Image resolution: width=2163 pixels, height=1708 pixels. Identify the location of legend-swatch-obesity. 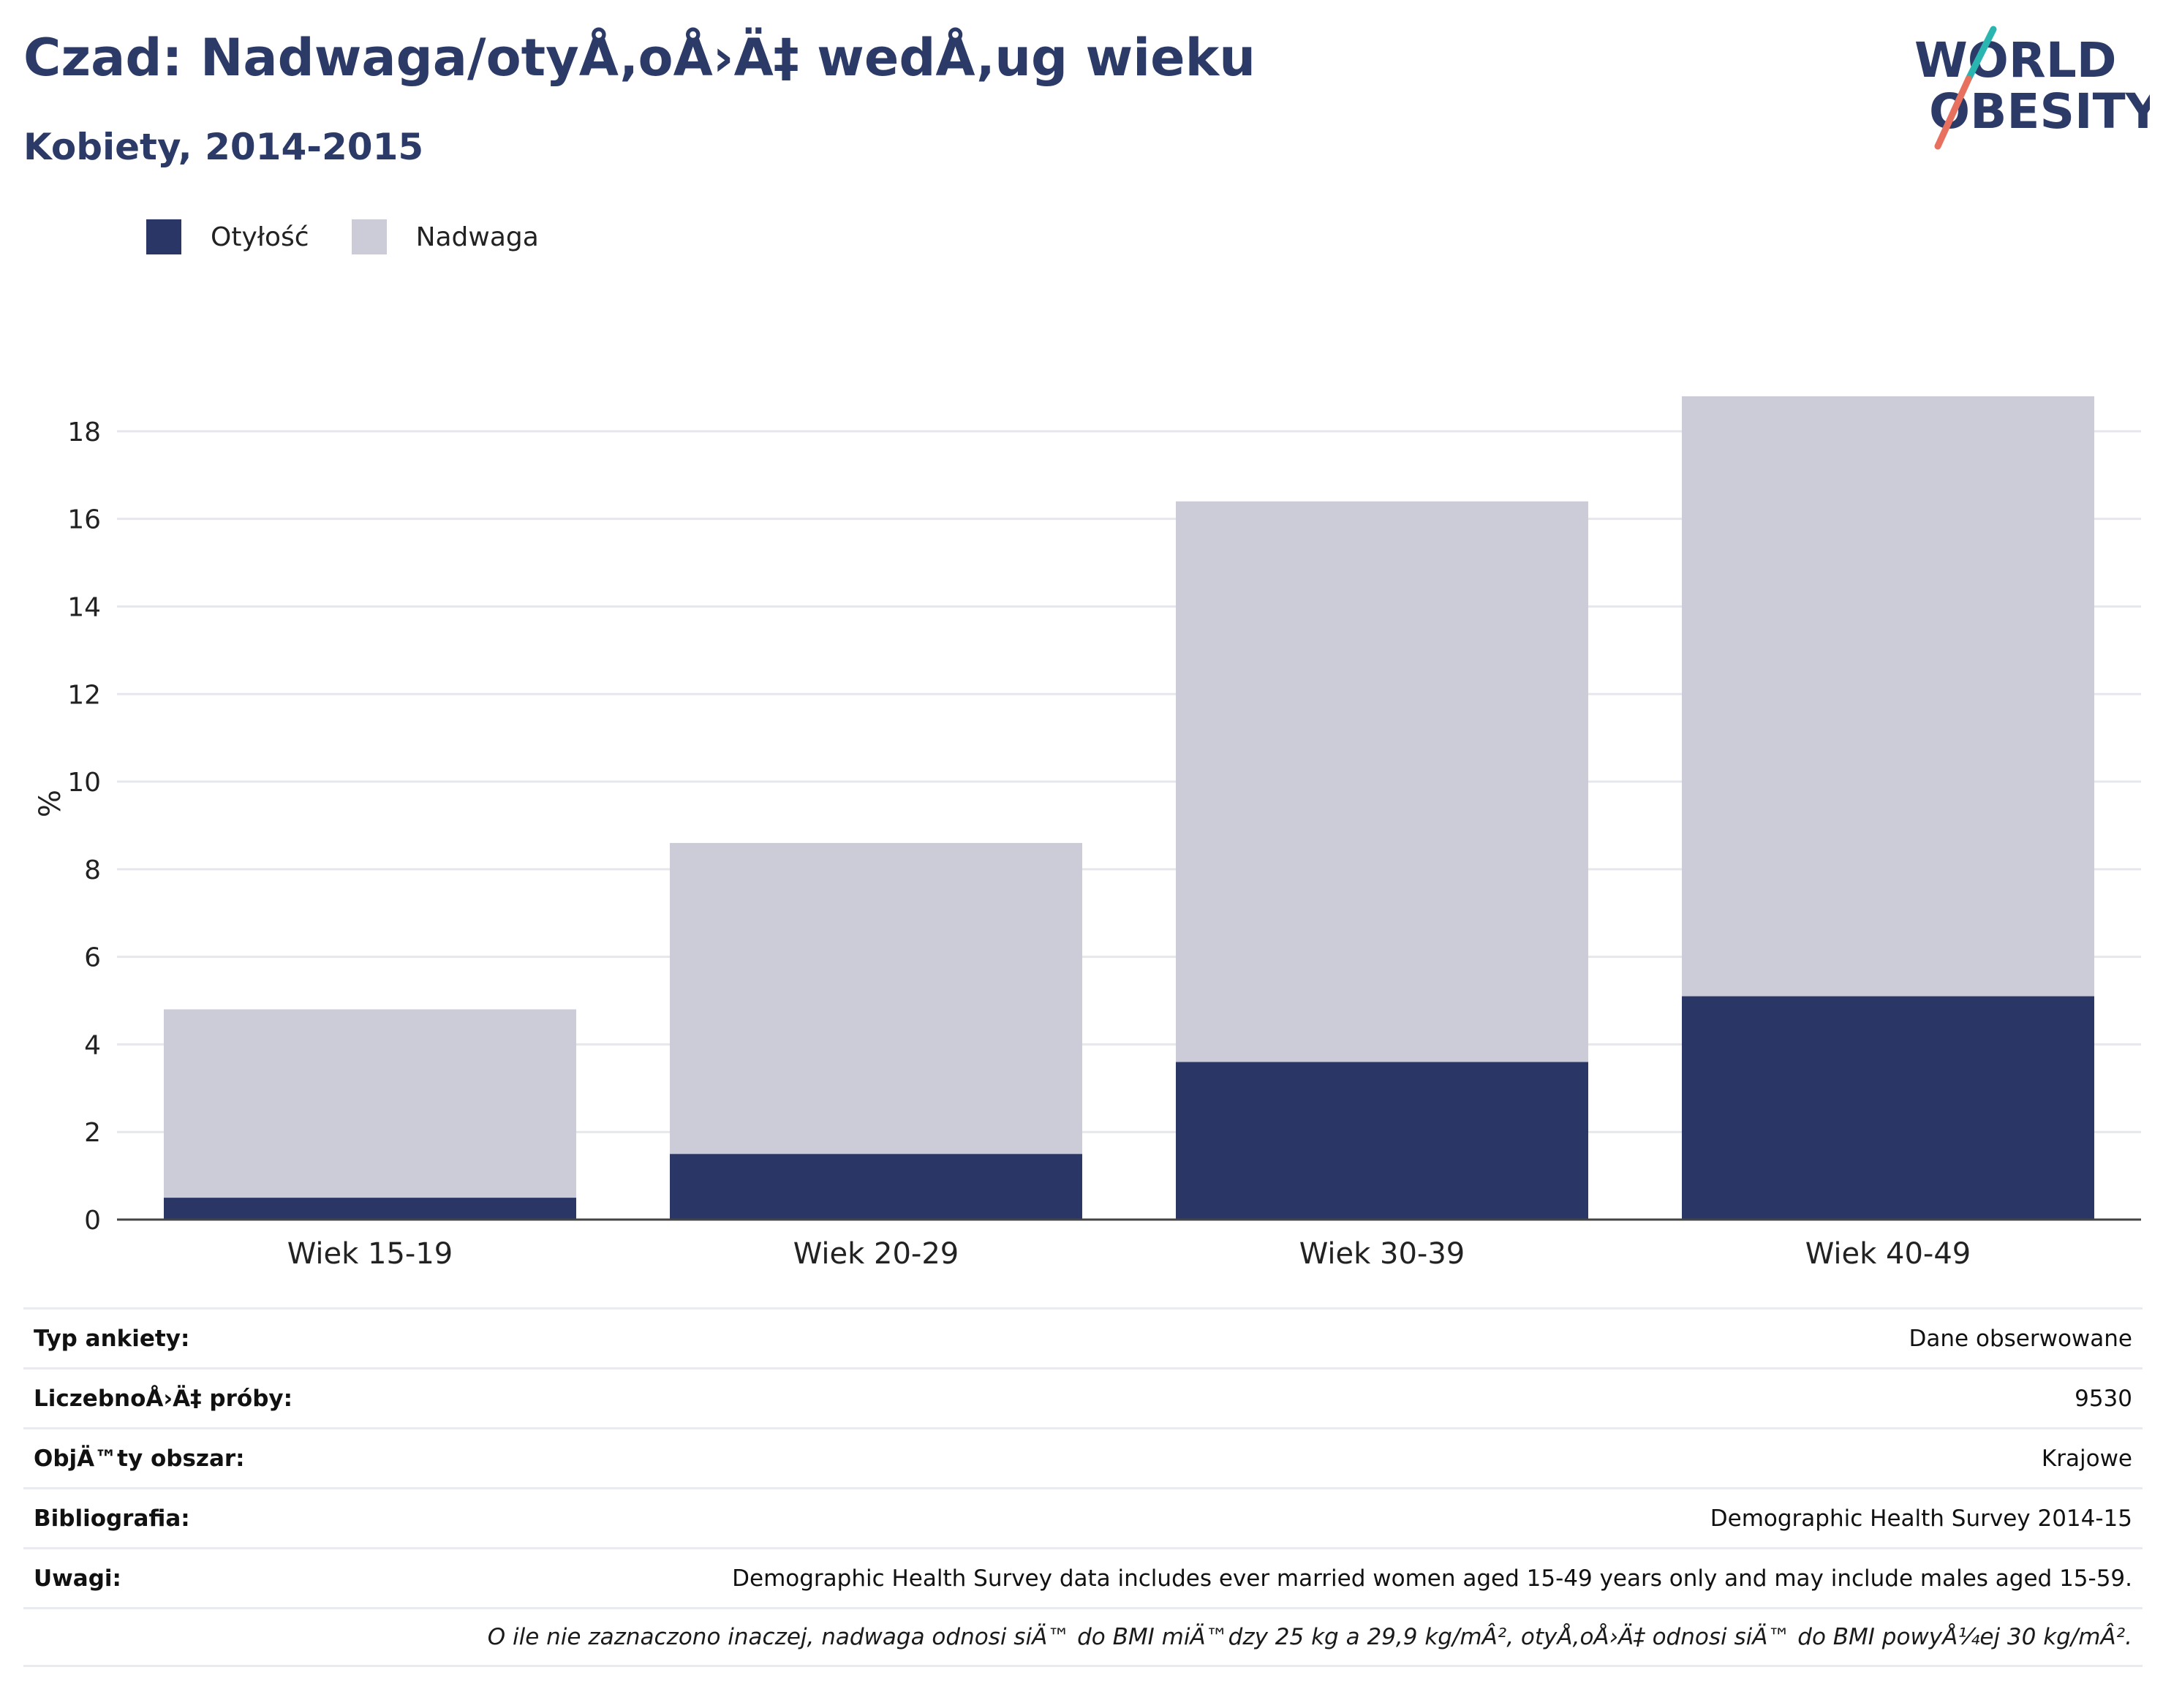
(164, 236).